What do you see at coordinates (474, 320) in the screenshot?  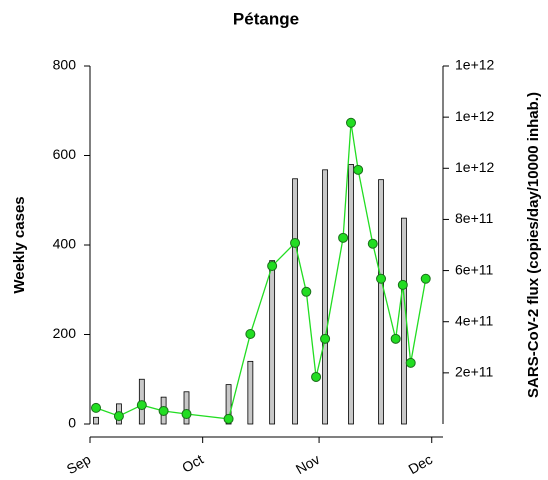 I see `y2-tick-label: 4e+11` at bounding box center [474, 320].